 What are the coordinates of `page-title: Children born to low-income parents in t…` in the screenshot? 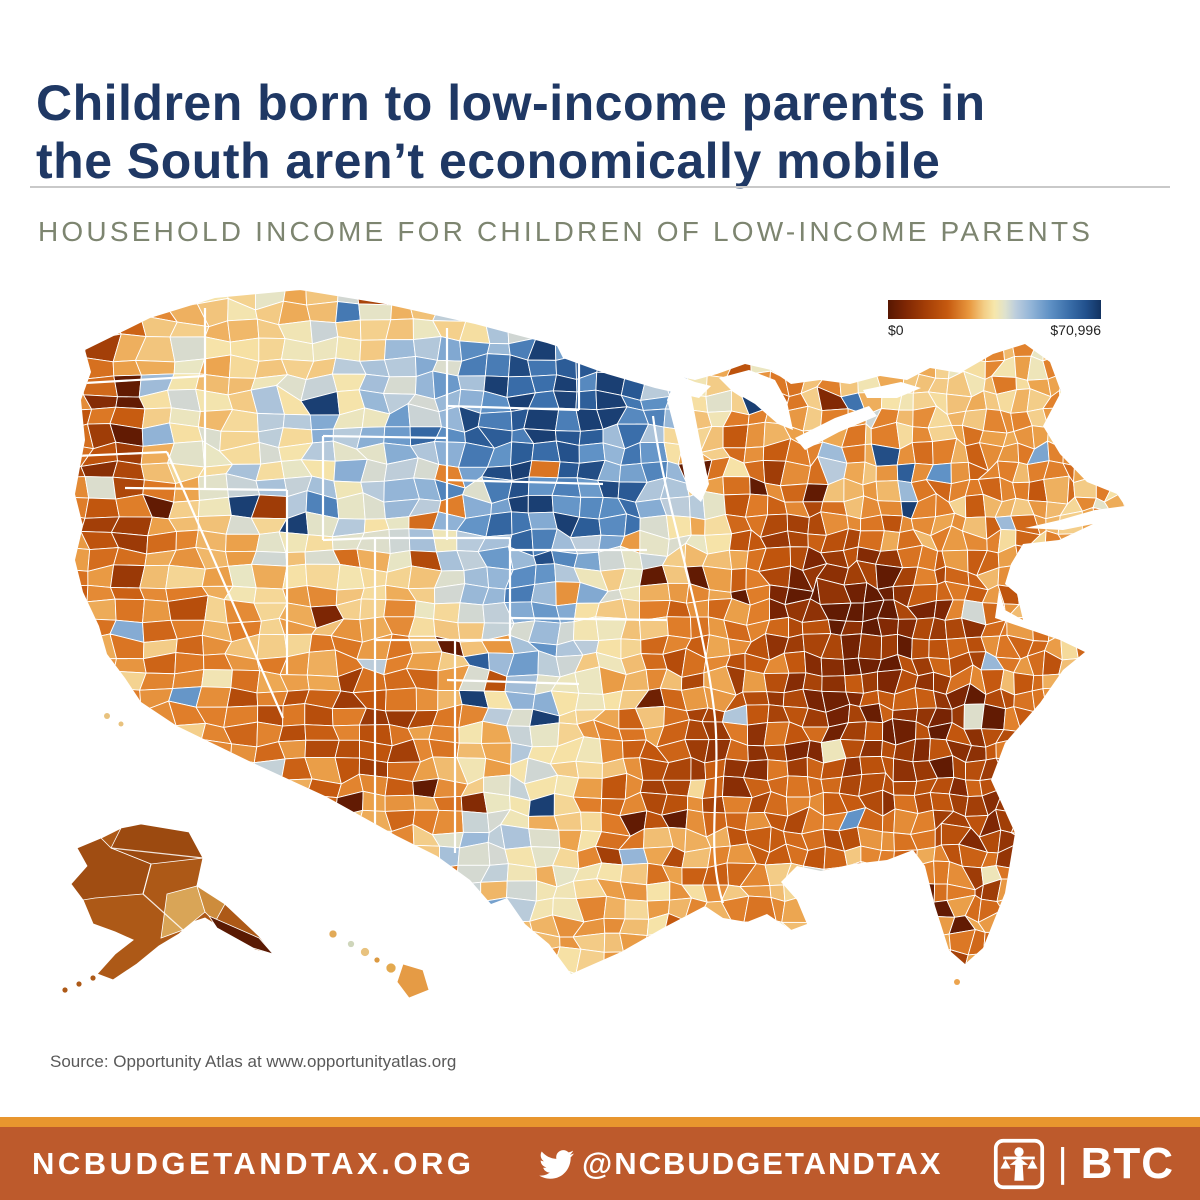 It's located at (601, 132).